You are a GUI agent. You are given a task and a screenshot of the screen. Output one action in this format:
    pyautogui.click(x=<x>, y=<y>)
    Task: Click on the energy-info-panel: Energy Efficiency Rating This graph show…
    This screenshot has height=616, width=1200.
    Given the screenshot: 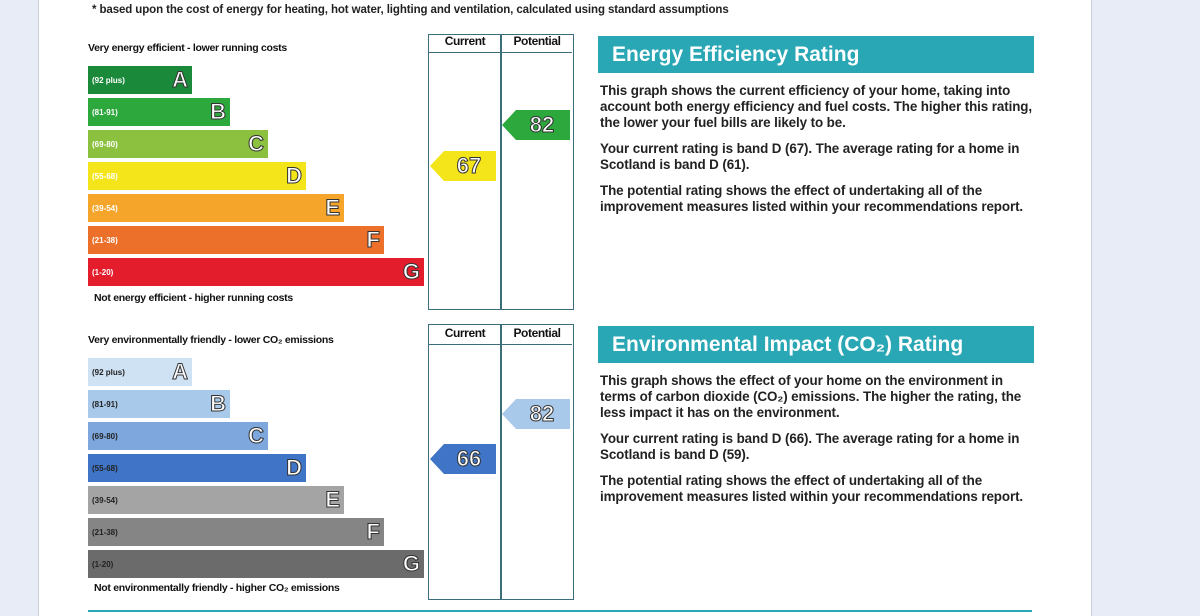 What is the action you would take?
    pyautogui.click(x=816, y=125)
    